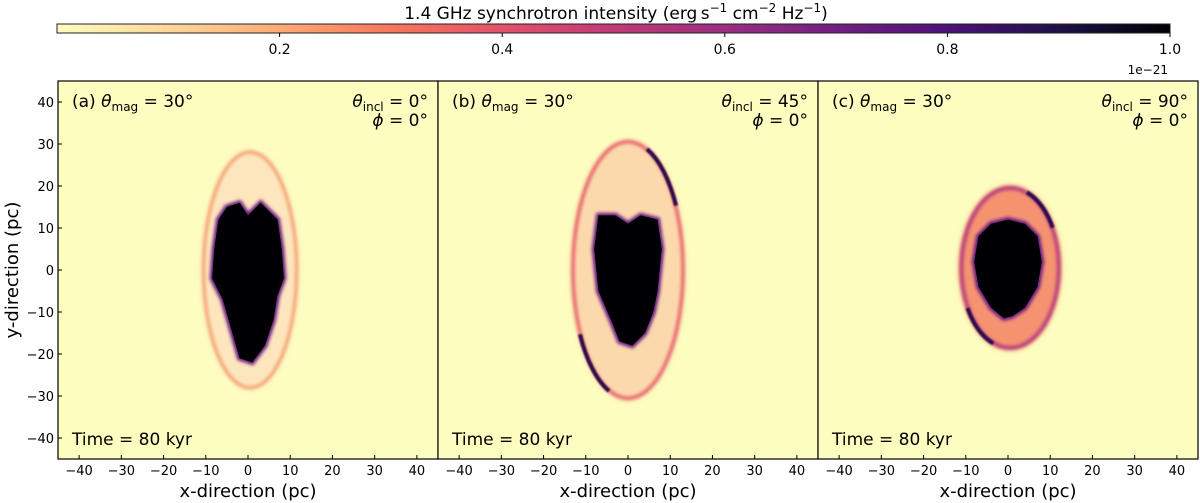 The image size is (1200, 503). Describe the element at coordinates (613, 28) in the screenshot. I see `colorbar` at that location.